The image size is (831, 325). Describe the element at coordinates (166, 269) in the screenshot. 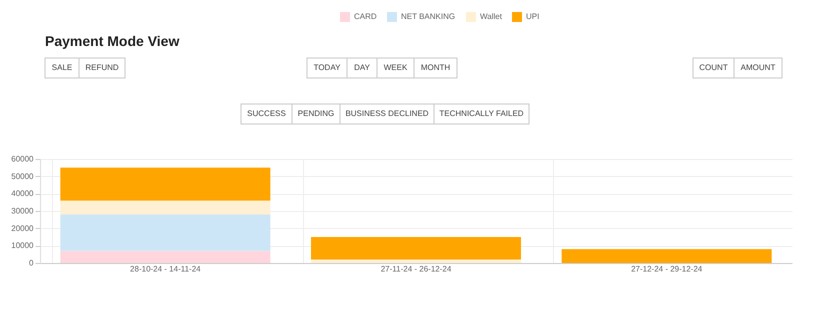

I see `x-tick-label: 28-10-24 - 14-11-24` at that location.